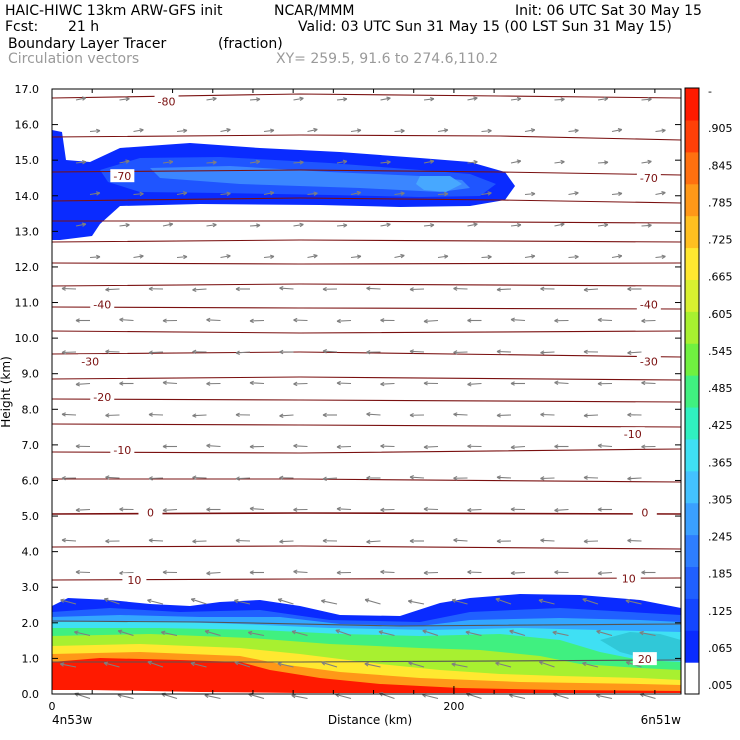  I want to click on organization-label: NCAR/MMM, so click(314, 11).